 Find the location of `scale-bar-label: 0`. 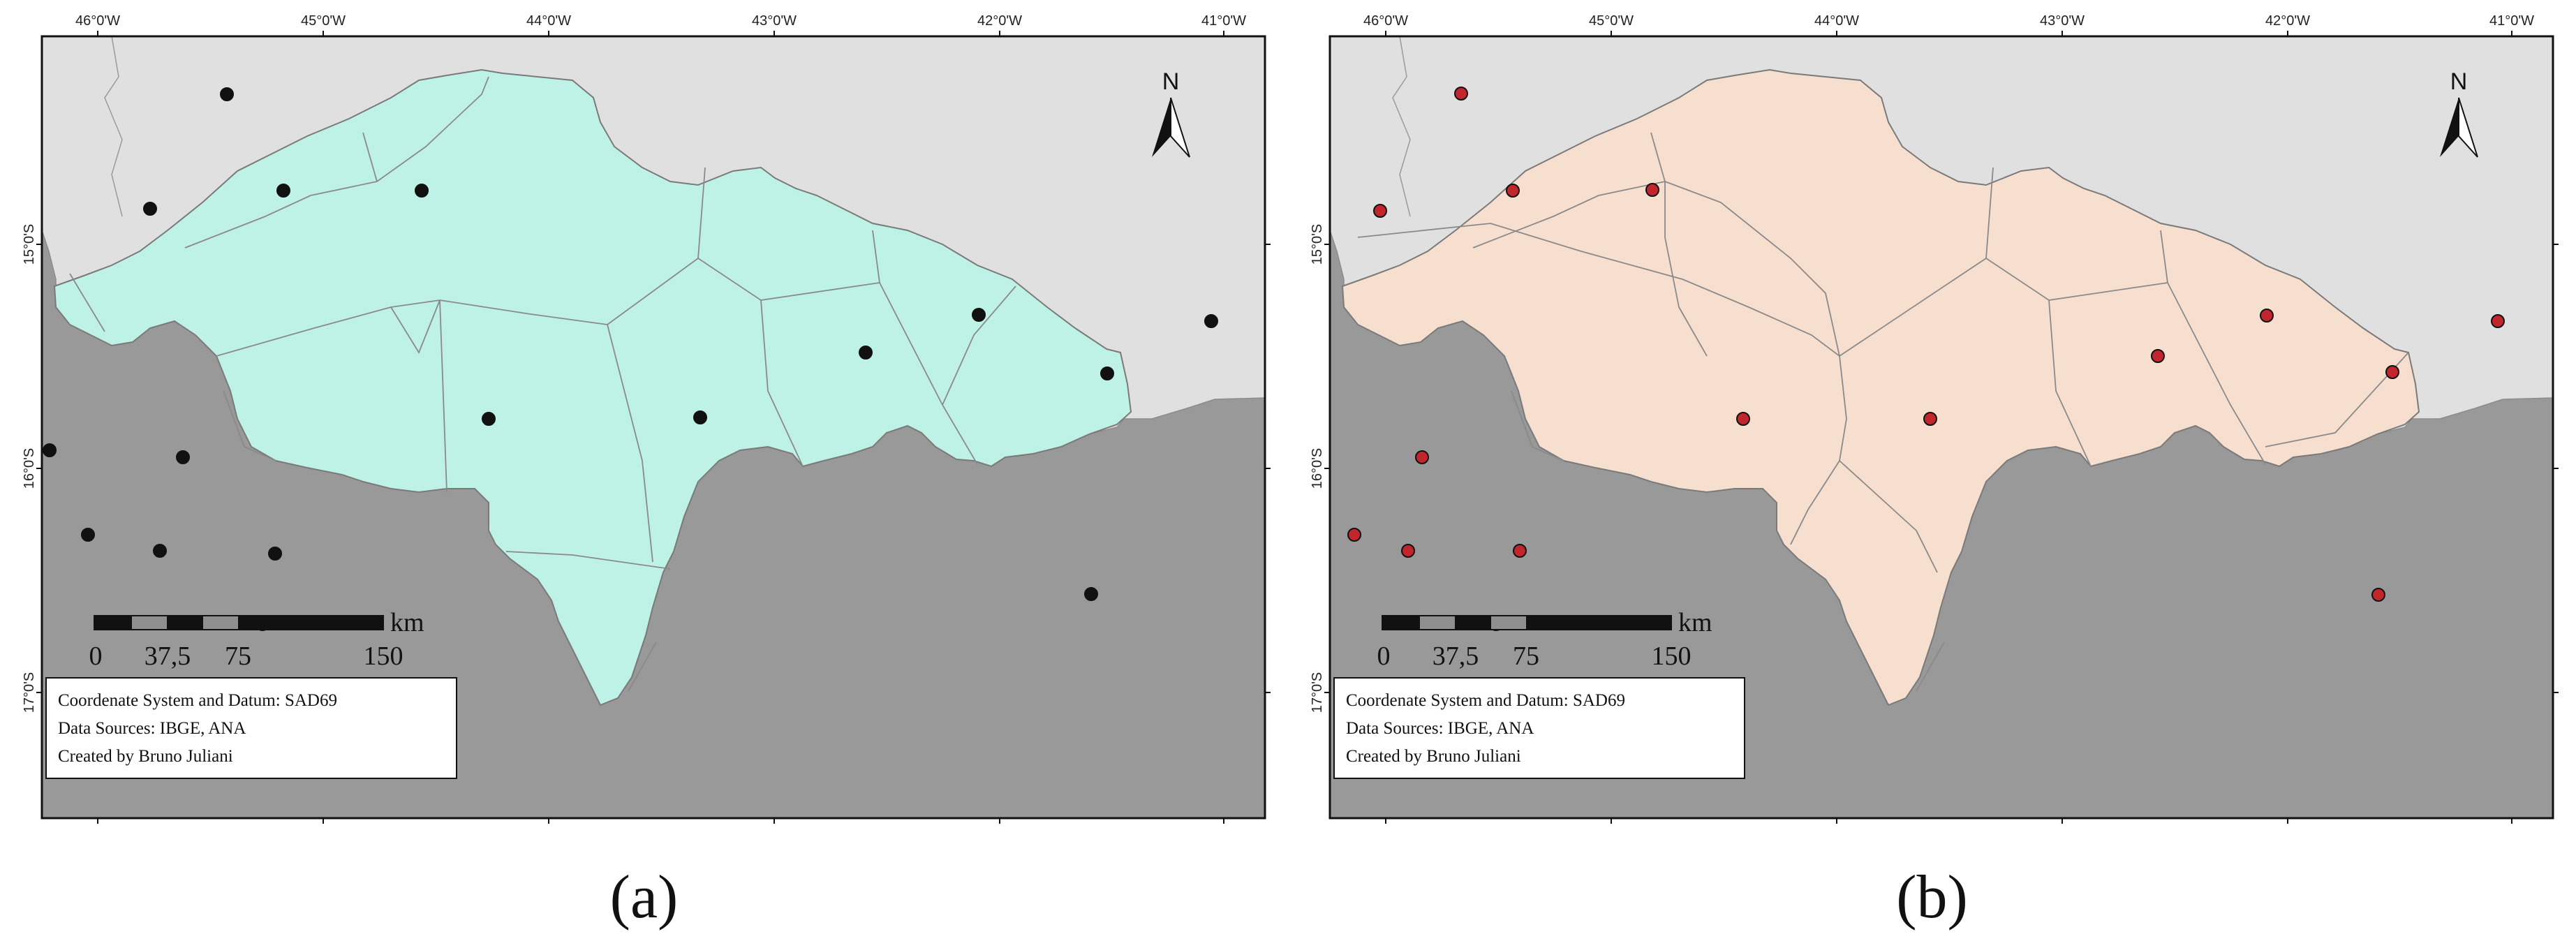

scale-bar-label: 0 is located at coordinates (1384, 656).